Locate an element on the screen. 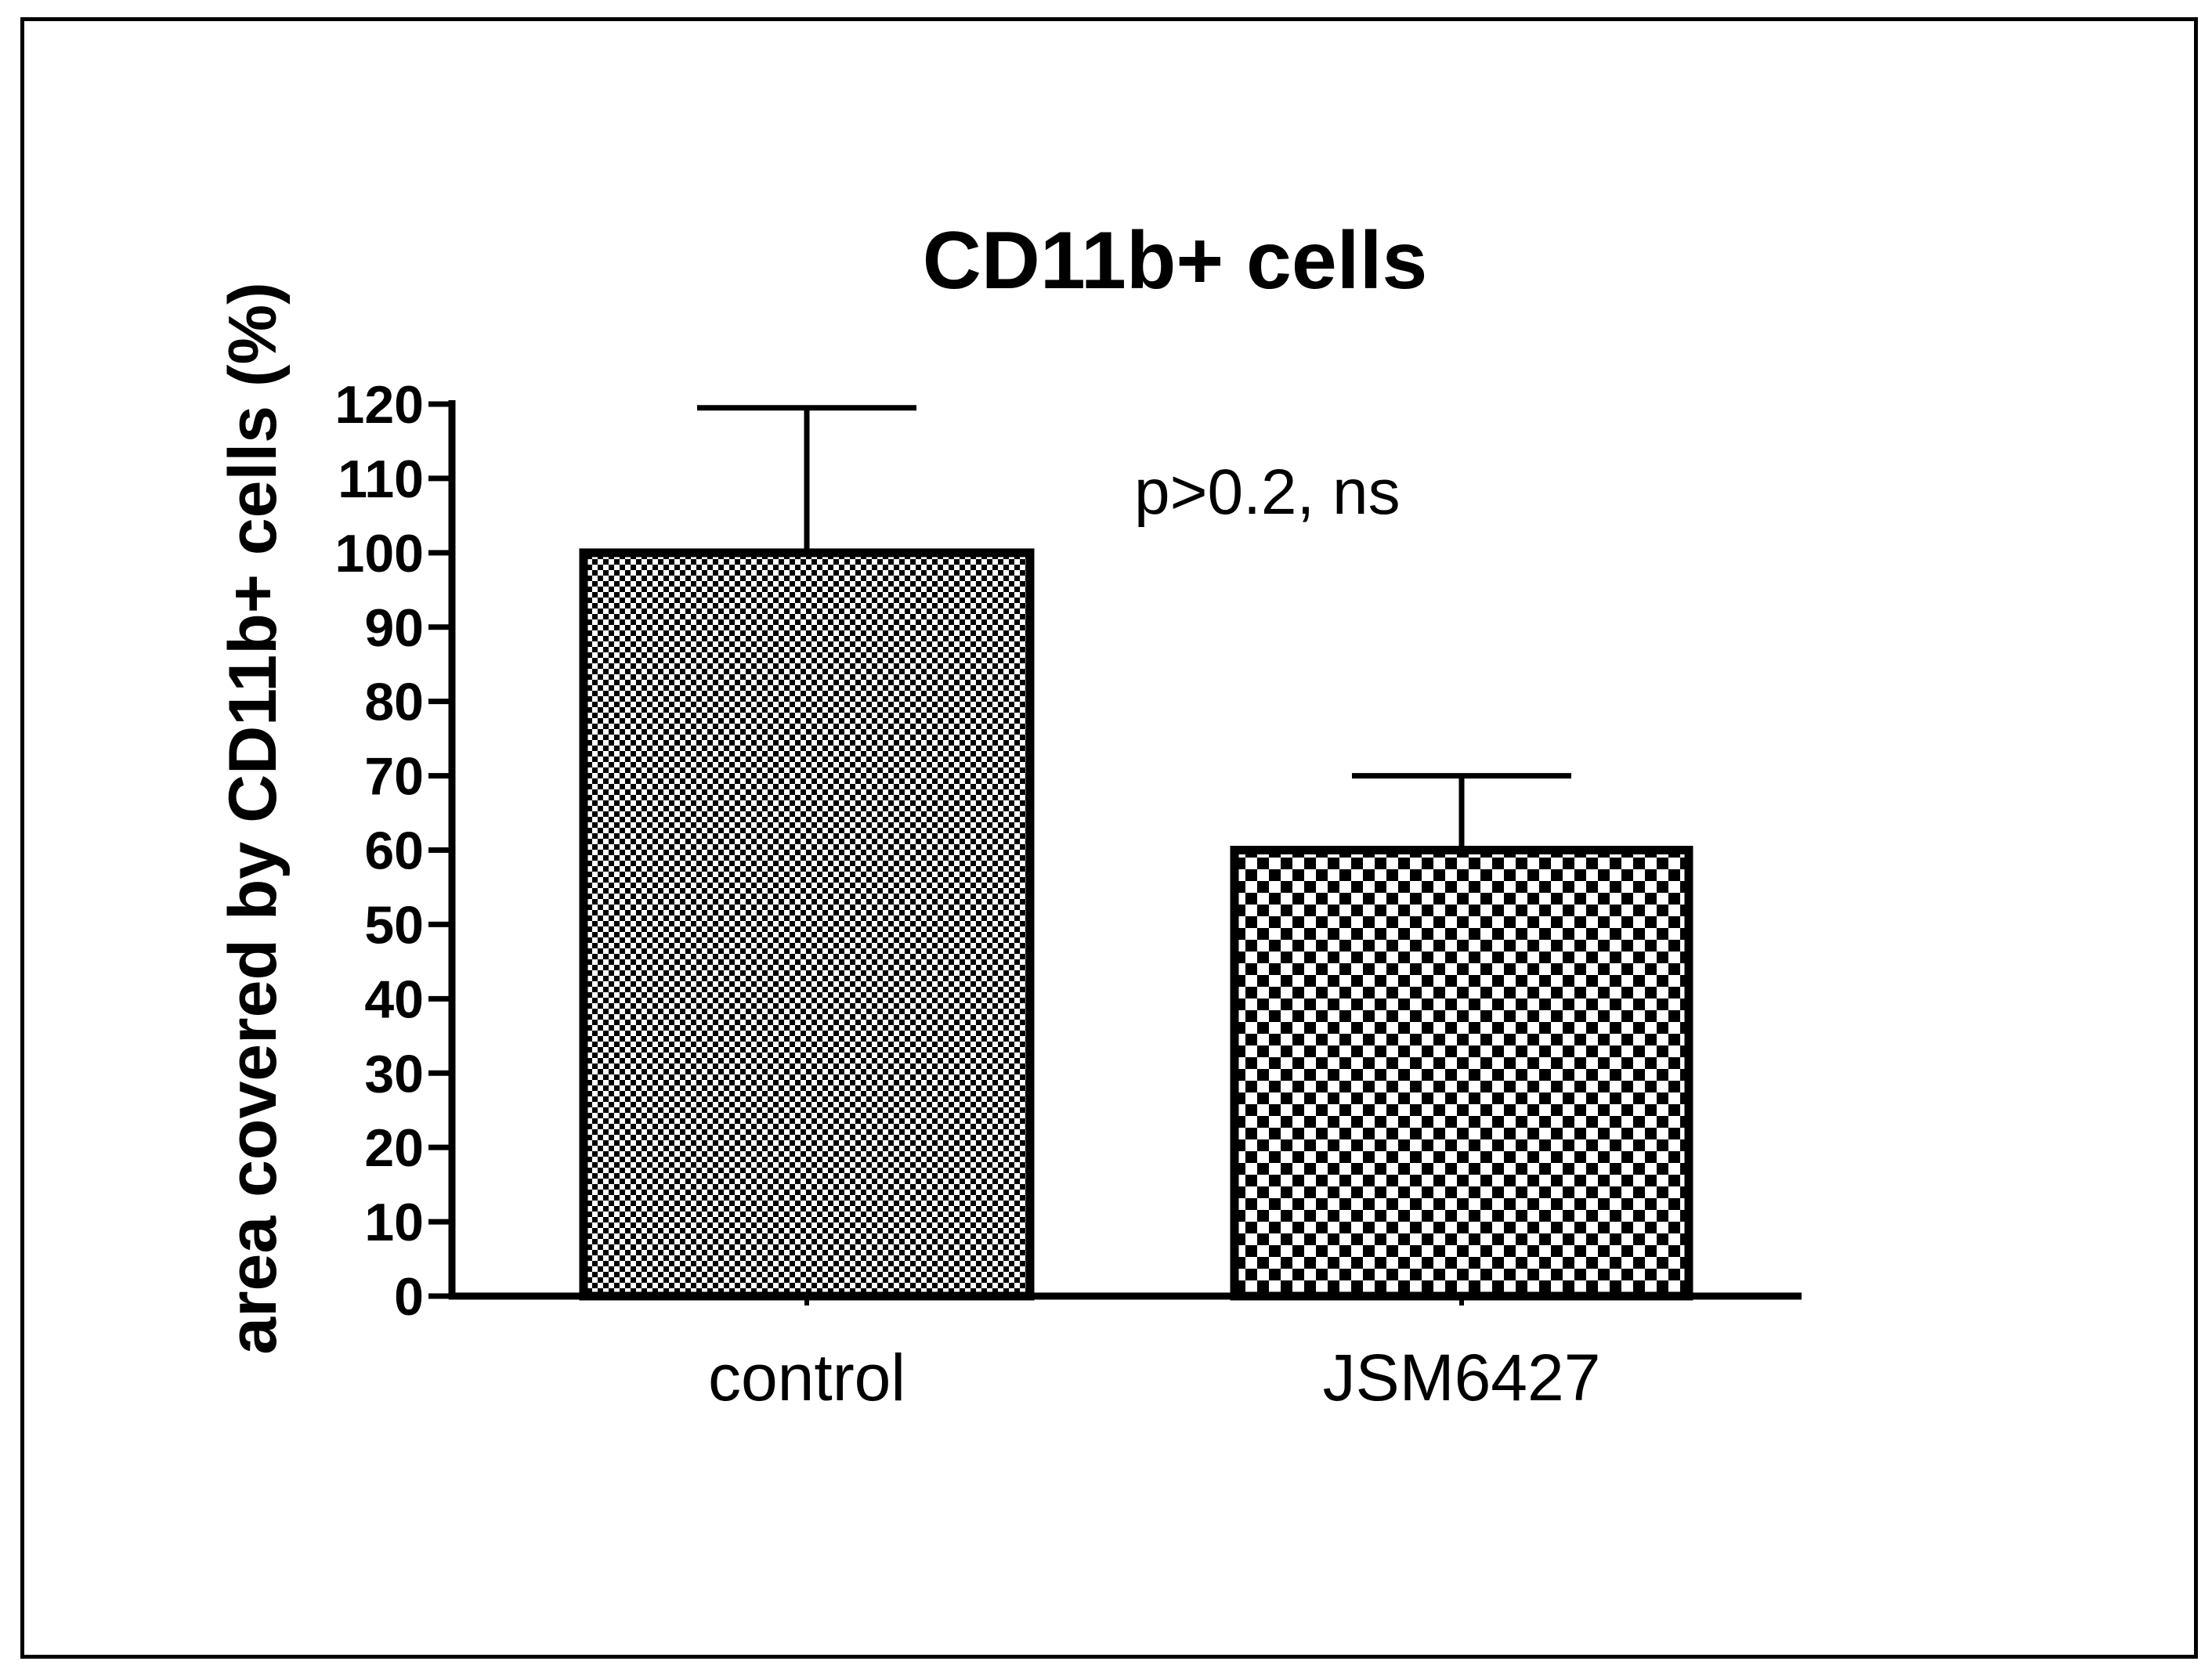 This screenshot has height=1672, width=2212. y-tick-label: 30 is located at coordinates (394, 1073).